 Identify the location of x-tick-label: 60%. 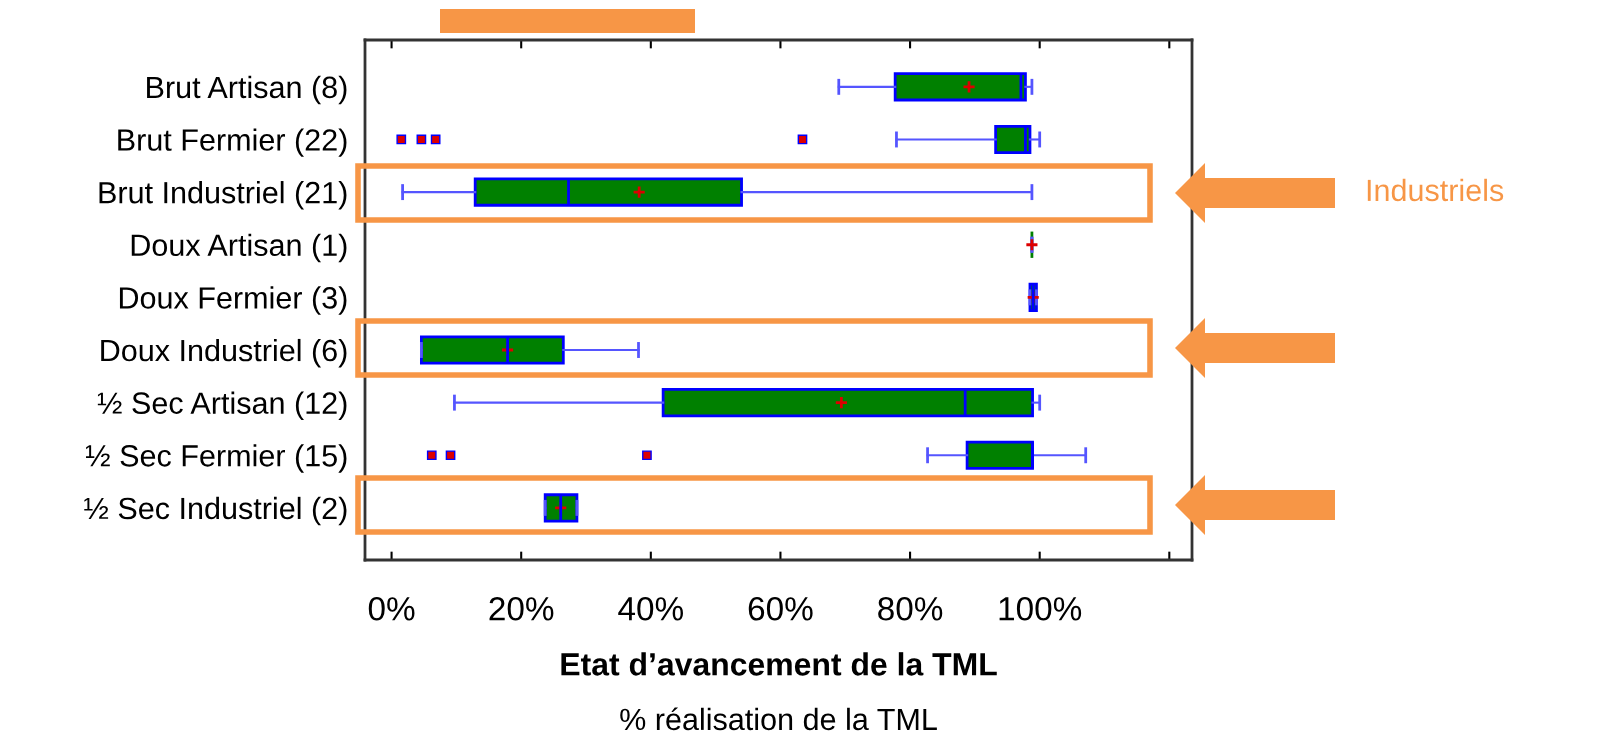
(780, 608).